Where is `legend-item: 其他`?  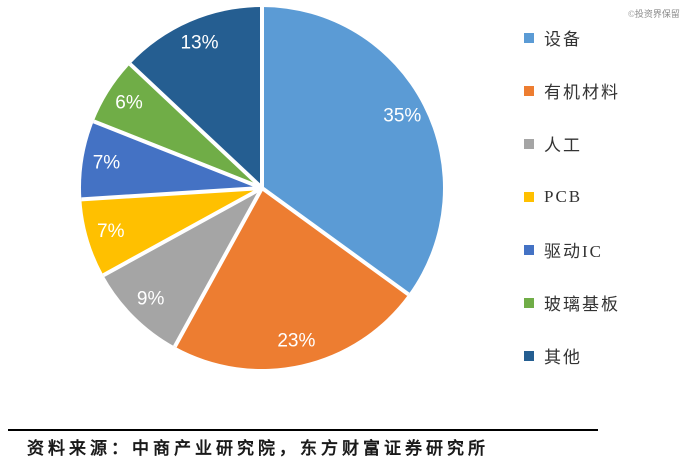
legend-item: 其他 is located at coordinates (609, 355).